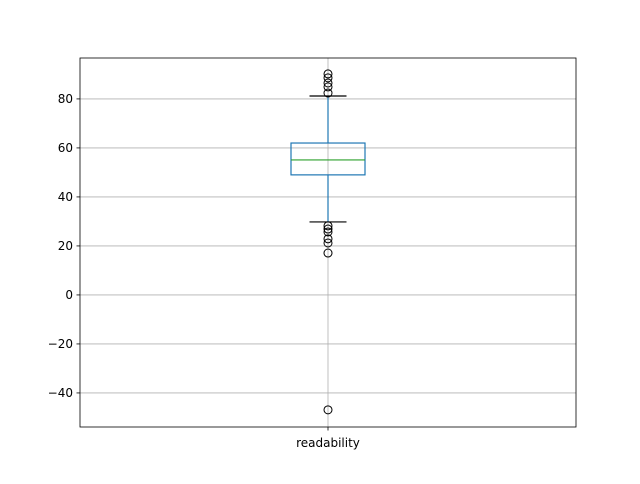  What do you see at coordinates (60, 344) in the screenshot?
I see `y-tick-label: −20` at bounding box center [60, 344].